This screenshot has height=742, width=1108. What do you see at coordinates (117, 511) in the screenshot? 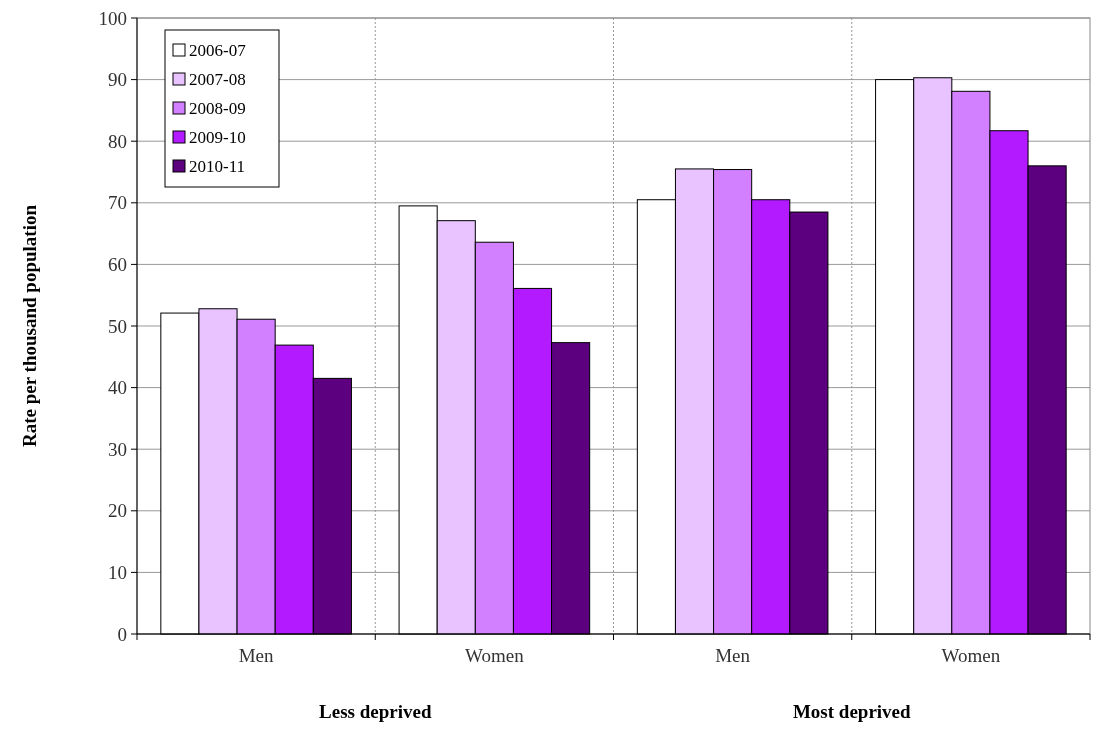
I see `y-tick-label: 20` at bounding box center [117, 511].